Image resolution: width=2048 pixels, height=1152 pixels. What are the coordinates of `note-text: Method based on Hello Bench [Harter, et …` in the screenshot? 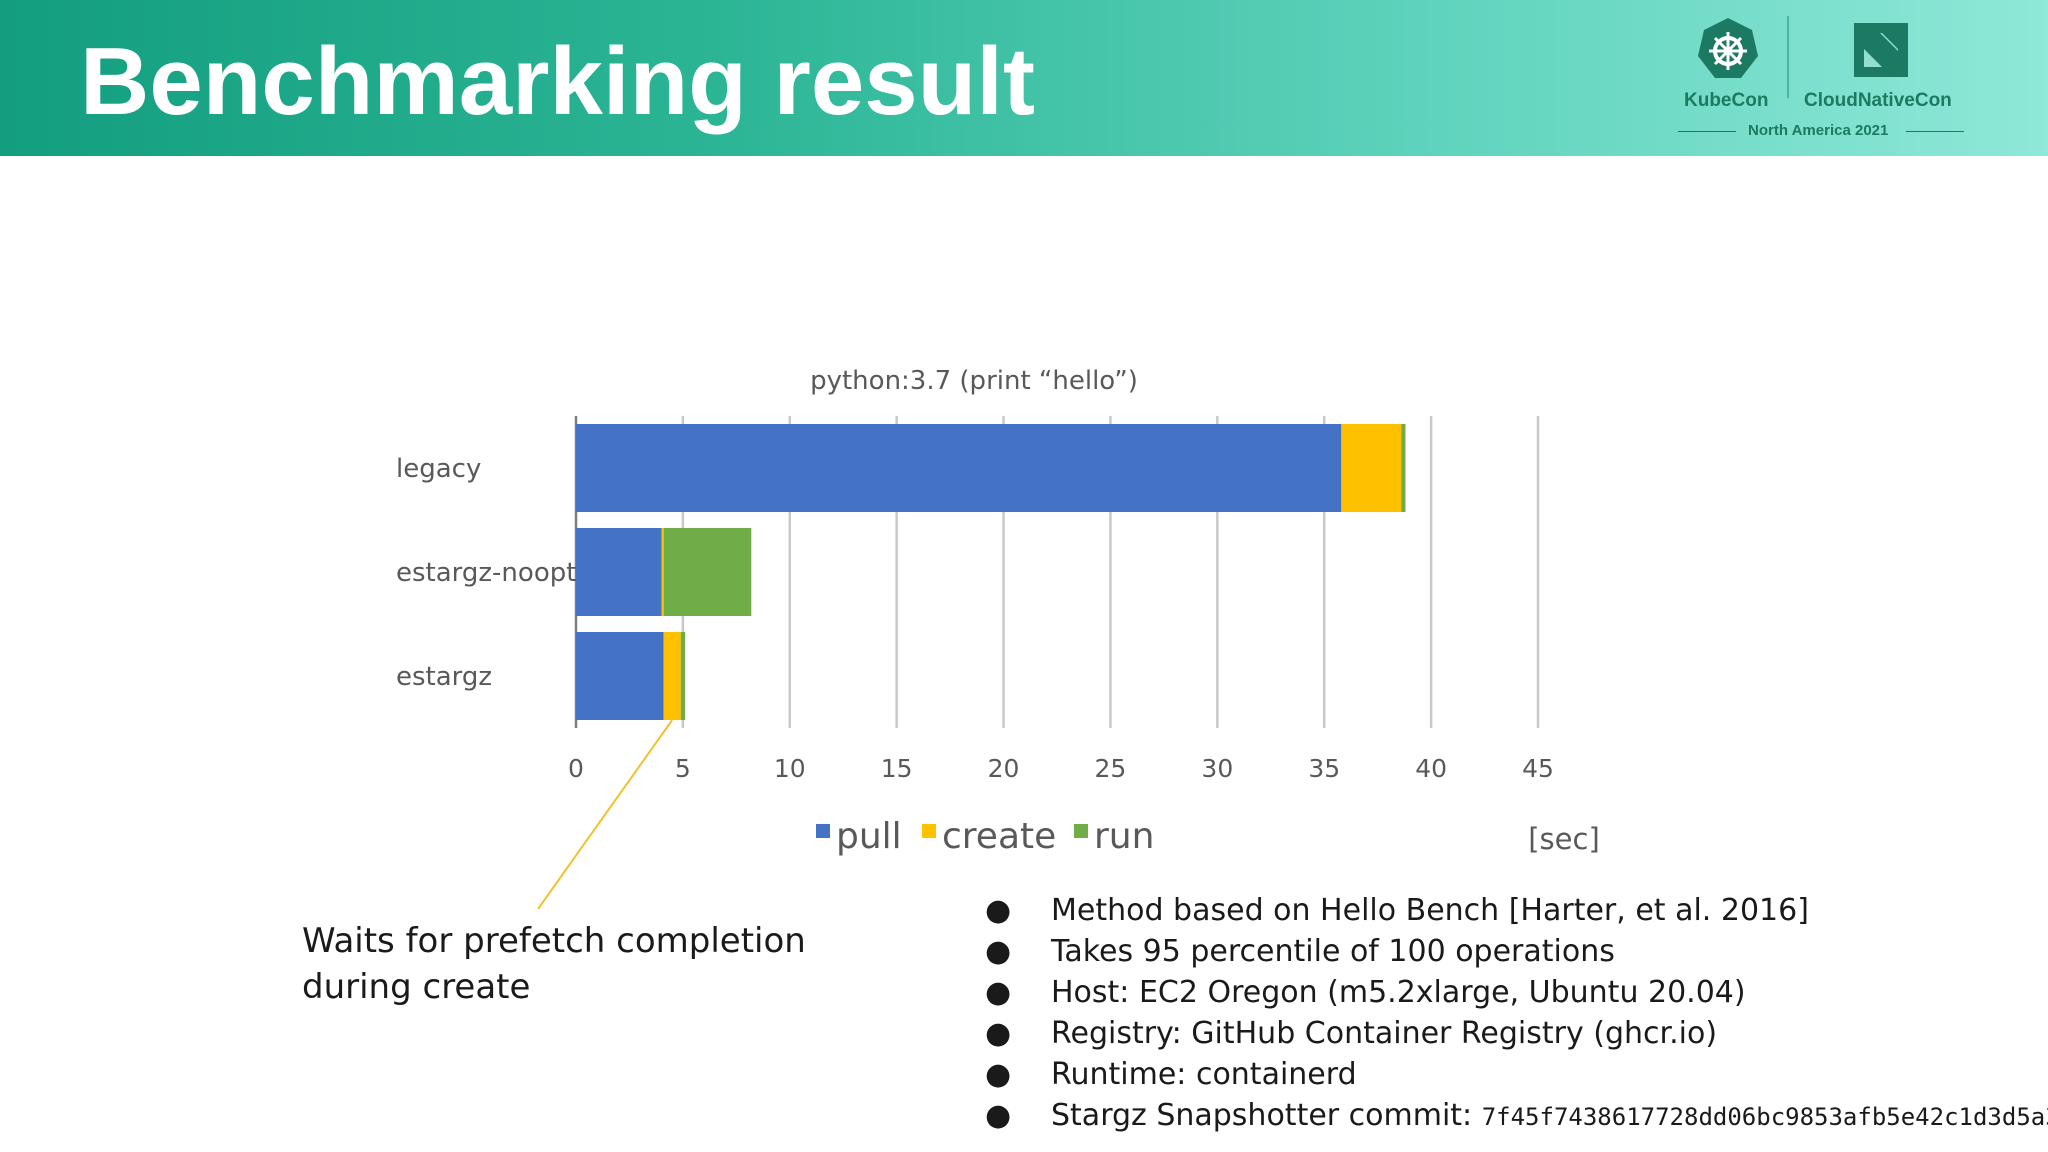 It's located at (1430, 910).